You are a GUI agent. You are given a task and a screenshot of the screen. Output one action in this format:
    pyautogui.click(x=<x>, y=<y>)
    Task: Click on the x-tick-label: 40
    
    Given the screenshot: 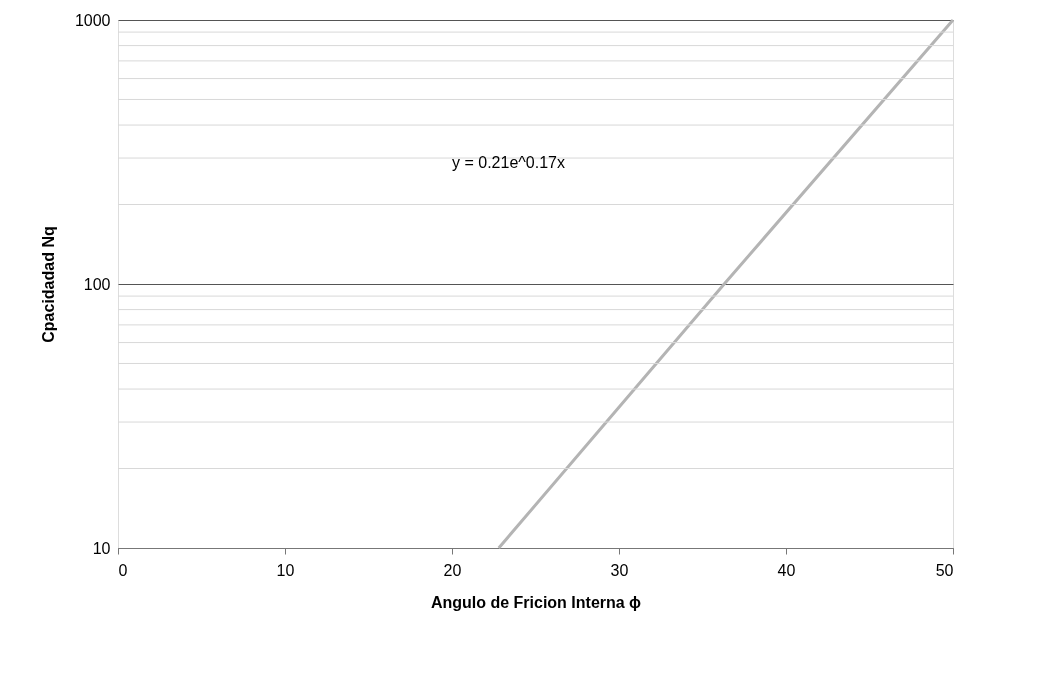 What is the action you would take?
    pyautogui.click(x=786, y=570)
    